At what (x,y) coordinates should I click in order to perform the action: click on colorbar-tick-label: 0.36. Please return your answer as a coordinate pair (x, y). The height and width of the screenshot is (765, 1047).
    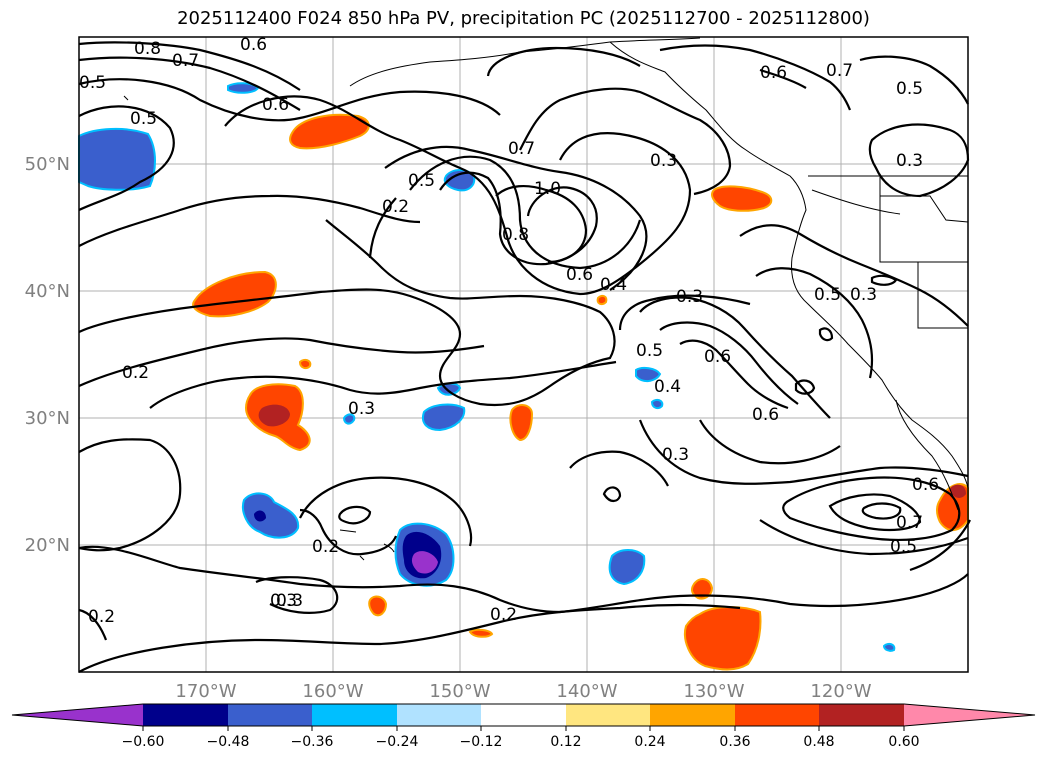
    Looking at the image, I should click on (734, 742).